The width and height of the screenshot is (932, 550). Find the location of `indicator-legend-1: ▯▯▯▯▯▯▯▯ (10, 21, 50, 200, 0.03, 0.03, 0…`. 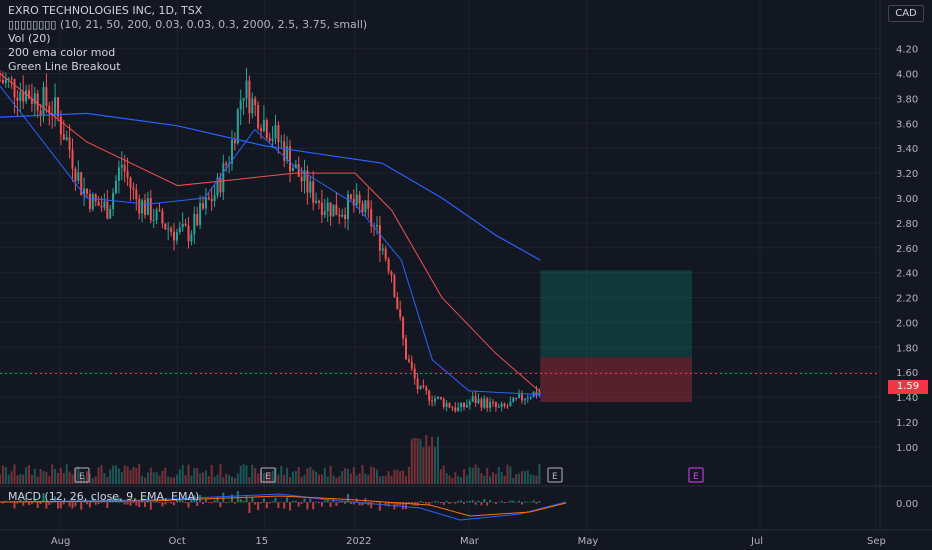

indicator-legend-1: ▯▯▯▯▯▯▯▯ (10, 21, 50, 200, 0.03, 0.03, 0… is located at coordinates (187, 24).